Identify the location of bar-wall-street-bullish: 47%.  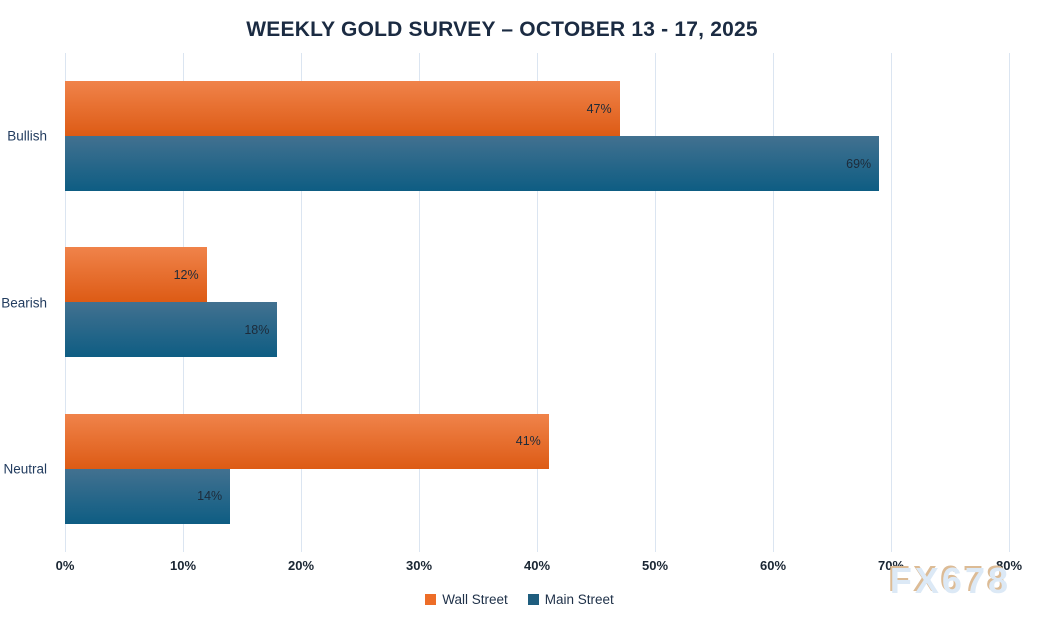
(342, 109).